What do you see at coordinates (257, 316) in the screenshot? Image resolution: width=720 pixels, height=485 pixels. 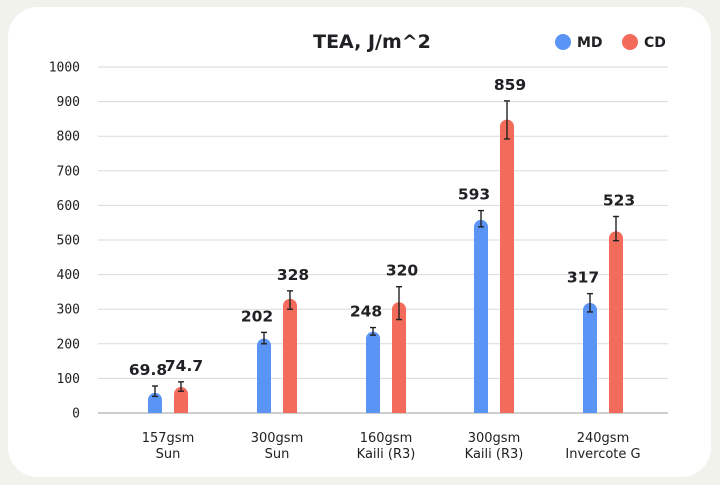 I see `data-label-md: 202` at bounding box center [257, 316].